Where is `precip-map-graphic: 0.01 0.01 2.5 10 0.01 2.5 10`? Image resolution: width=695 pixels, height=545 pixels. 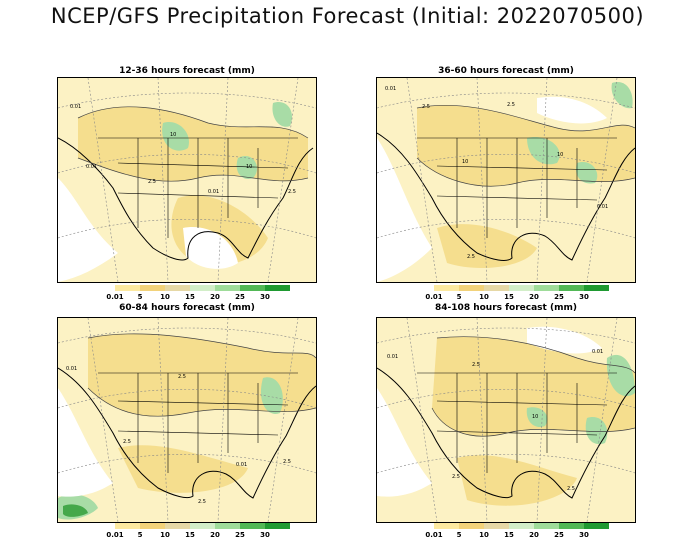 precip-map-graphic: 0.01 0.01 2.5 10 0.01 2.5 10 is located at coordinates (187, 180).